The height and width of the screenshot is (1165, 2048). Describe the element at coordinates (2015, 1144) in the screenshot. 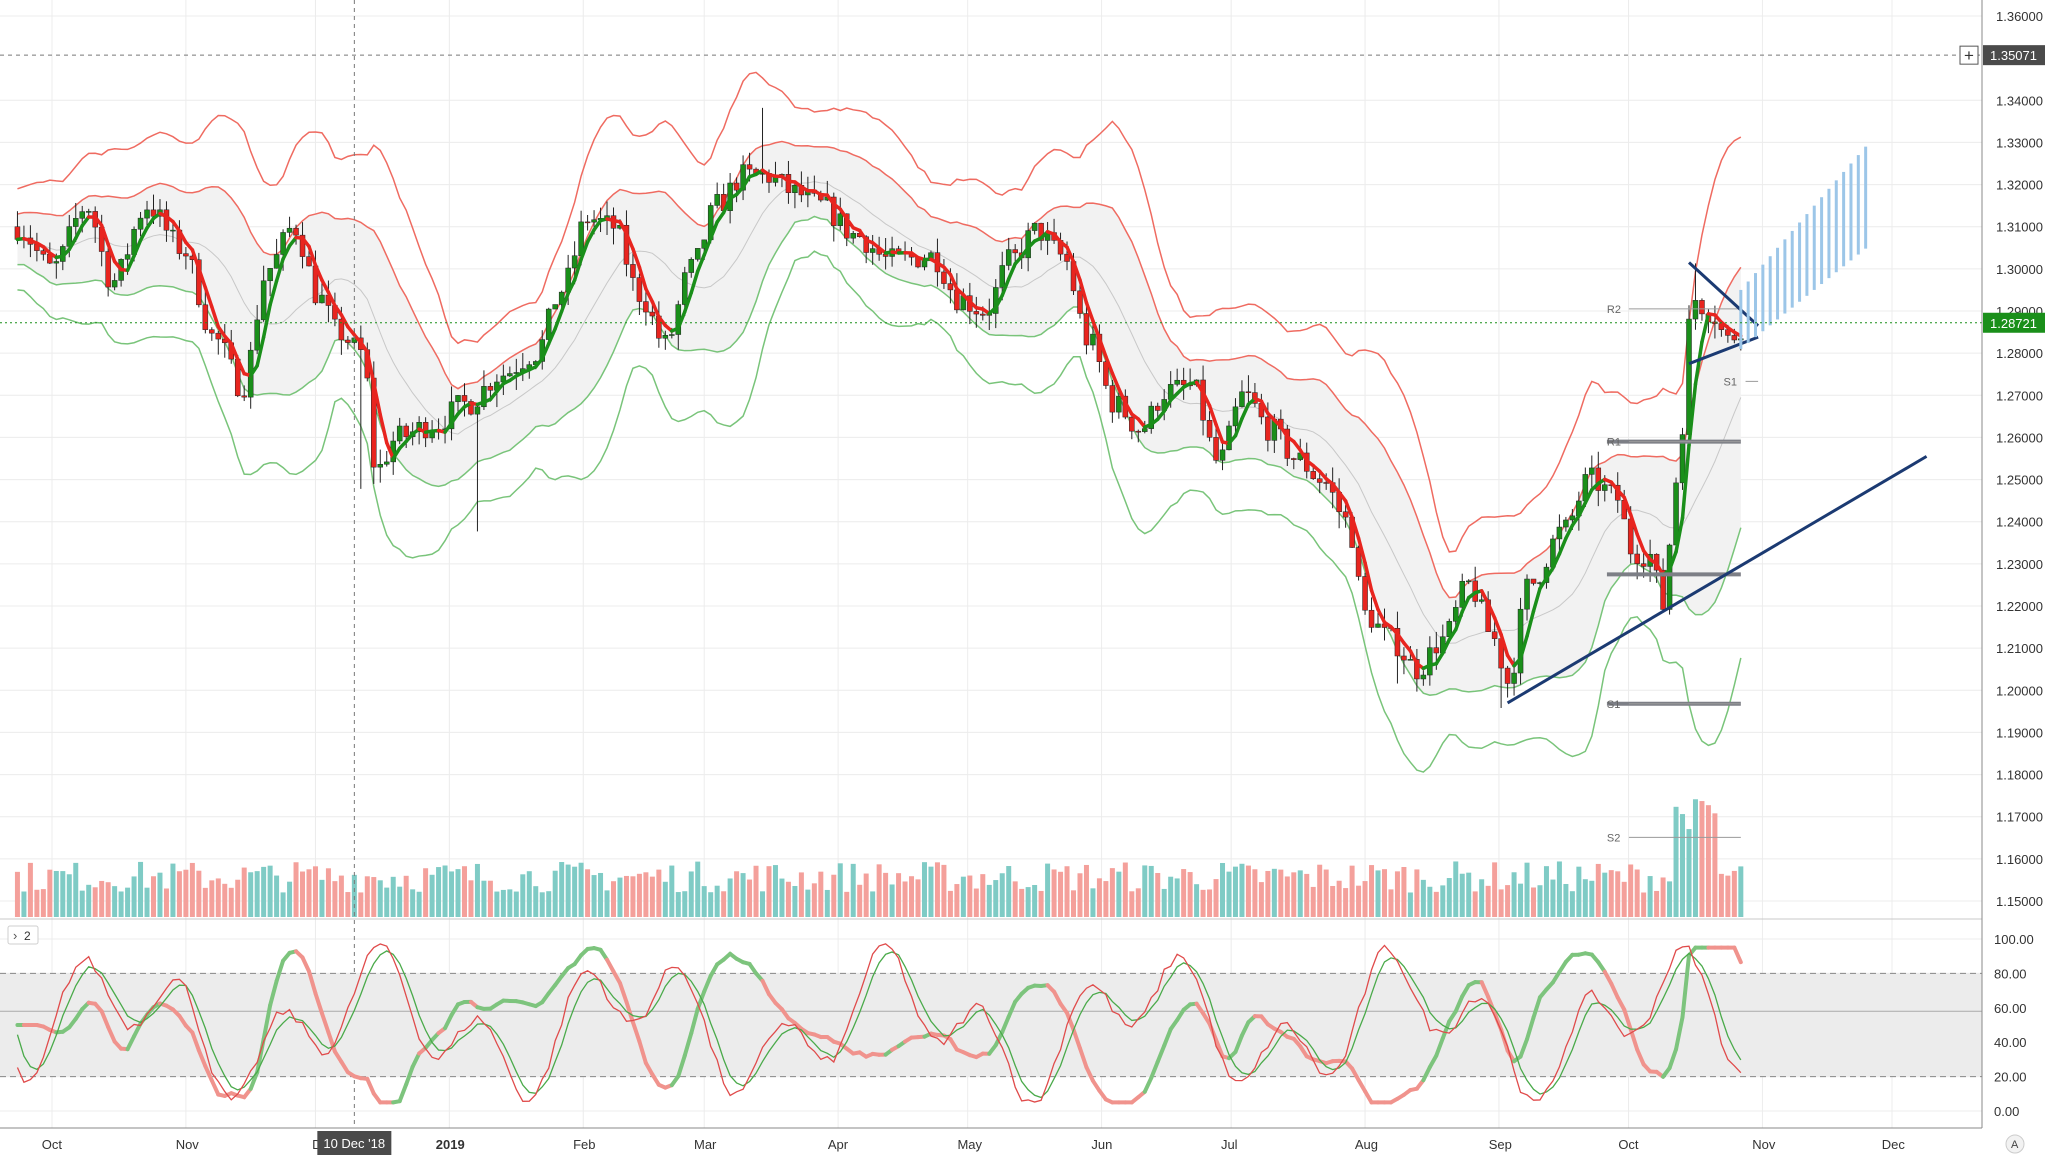

I see `auto-scale-button: A` at that location.